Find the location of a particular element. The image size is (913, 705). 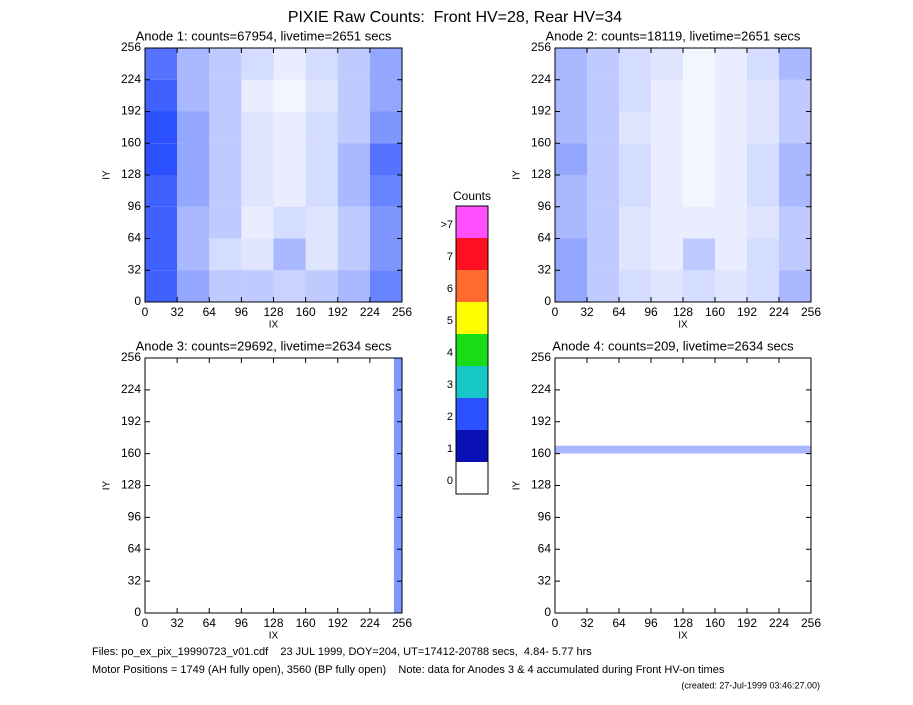

colorbar-label: 4 is located at coordinates (450, 353).